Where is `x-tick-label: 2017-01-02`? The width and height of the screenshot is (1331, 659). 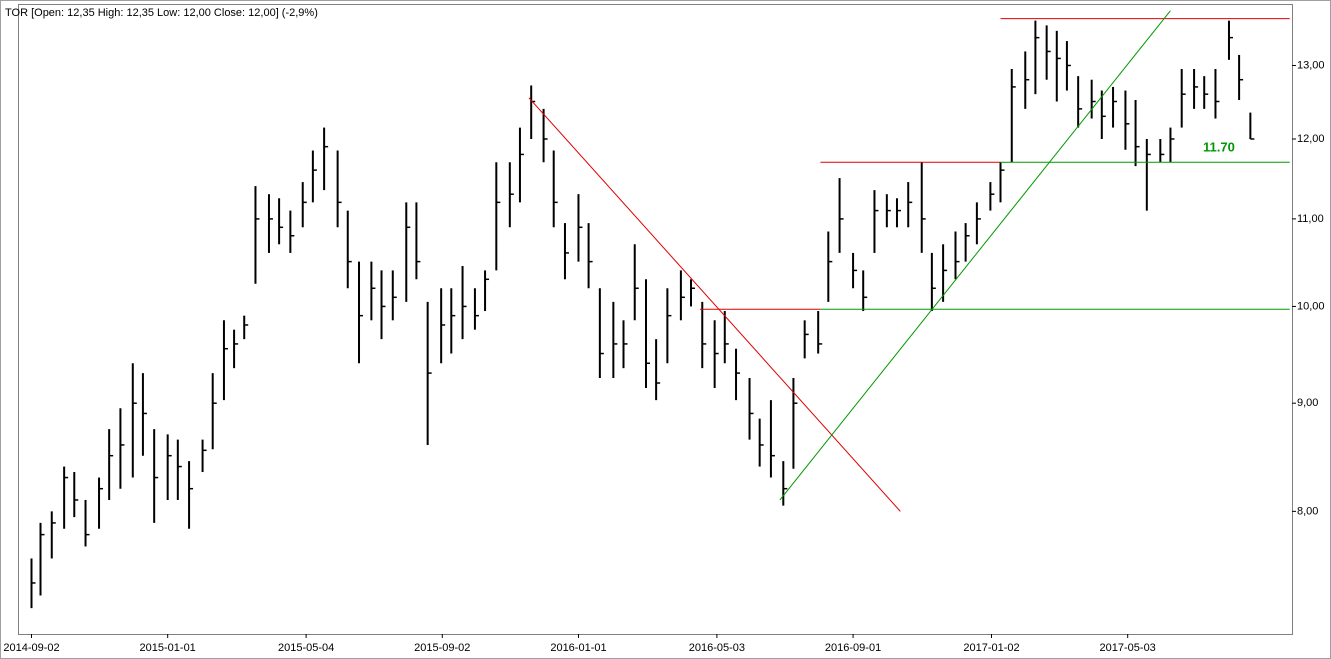
x-tick-label: 2017-01-02 is located at coordinates (991, 648).